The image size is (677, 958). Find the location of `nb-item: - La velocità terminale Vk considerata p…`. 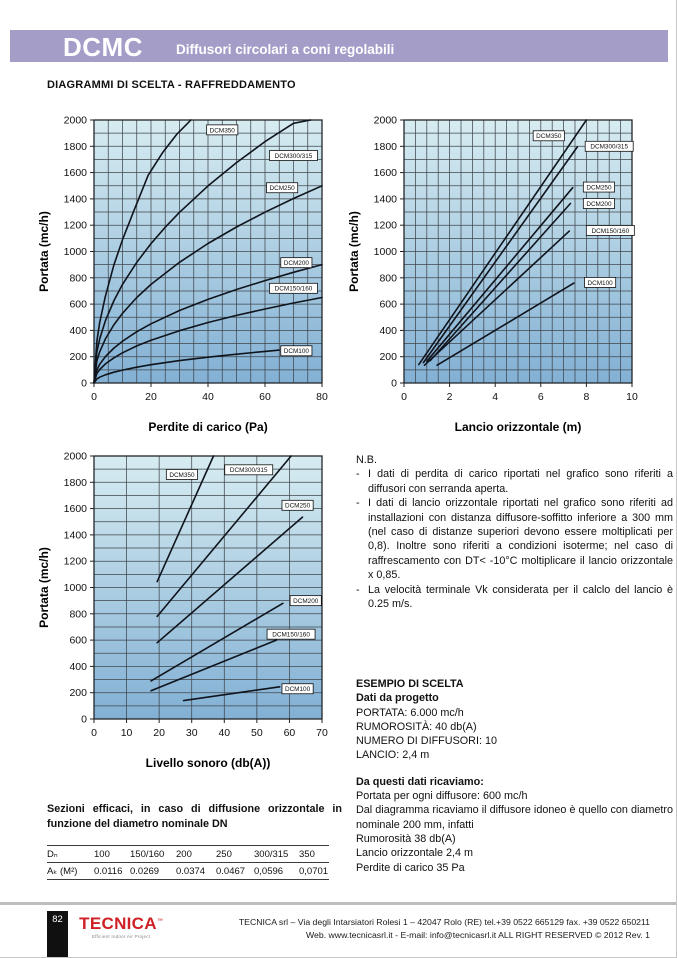

nb-item: - La velocità terminale Vk considerata p… is located at coordinates (514, 597).